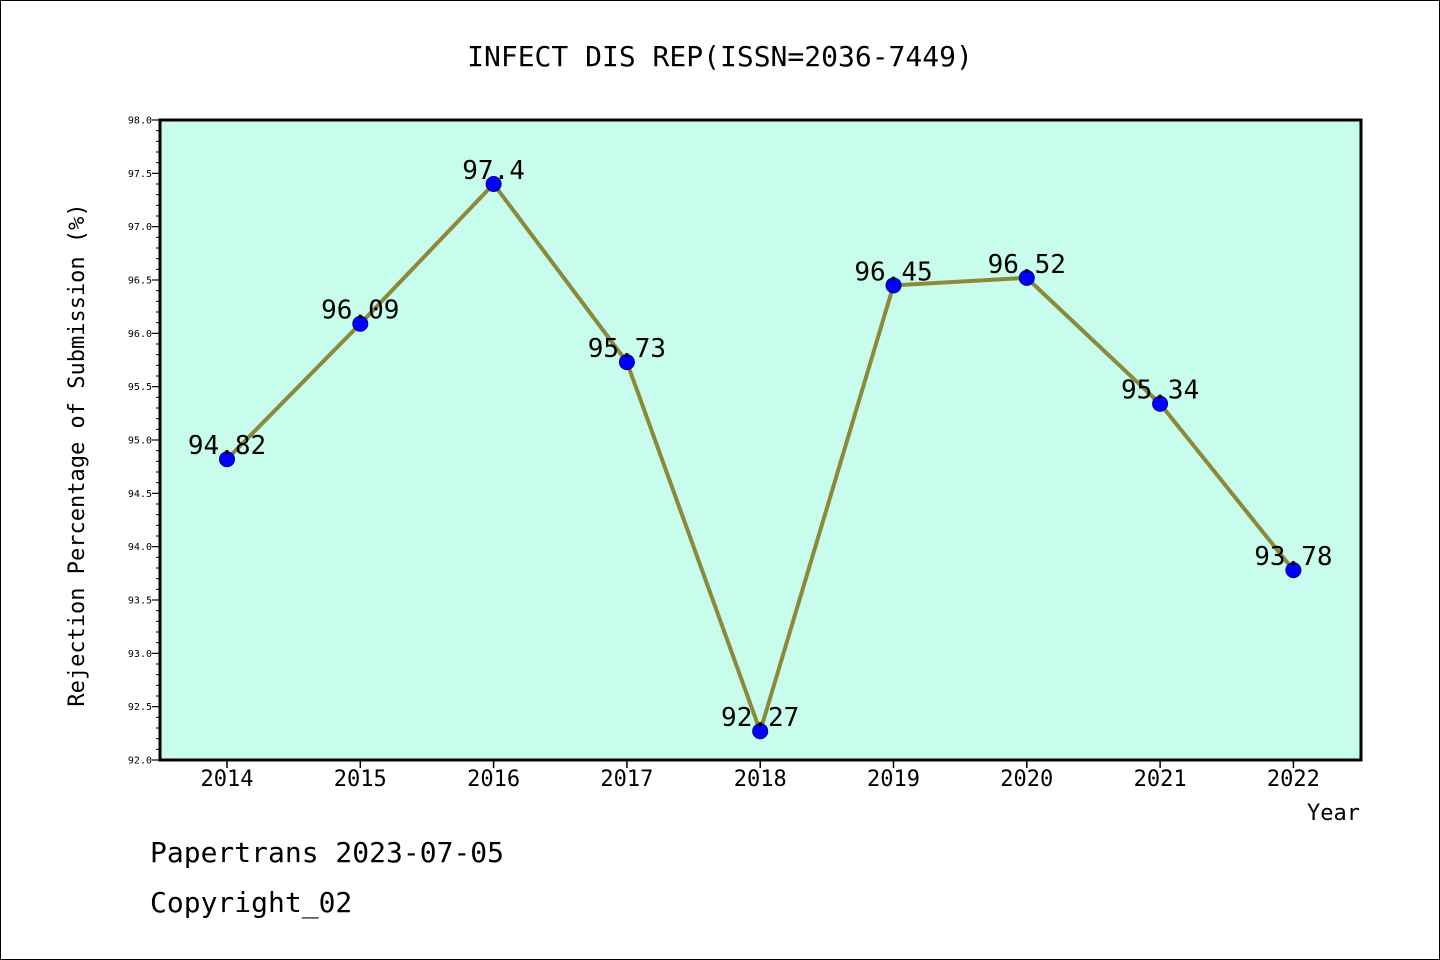  Describe the element at coordinates (327, 852) in the screenshot. I see `footer-date: Papertrans 2023-07-05` at that location.